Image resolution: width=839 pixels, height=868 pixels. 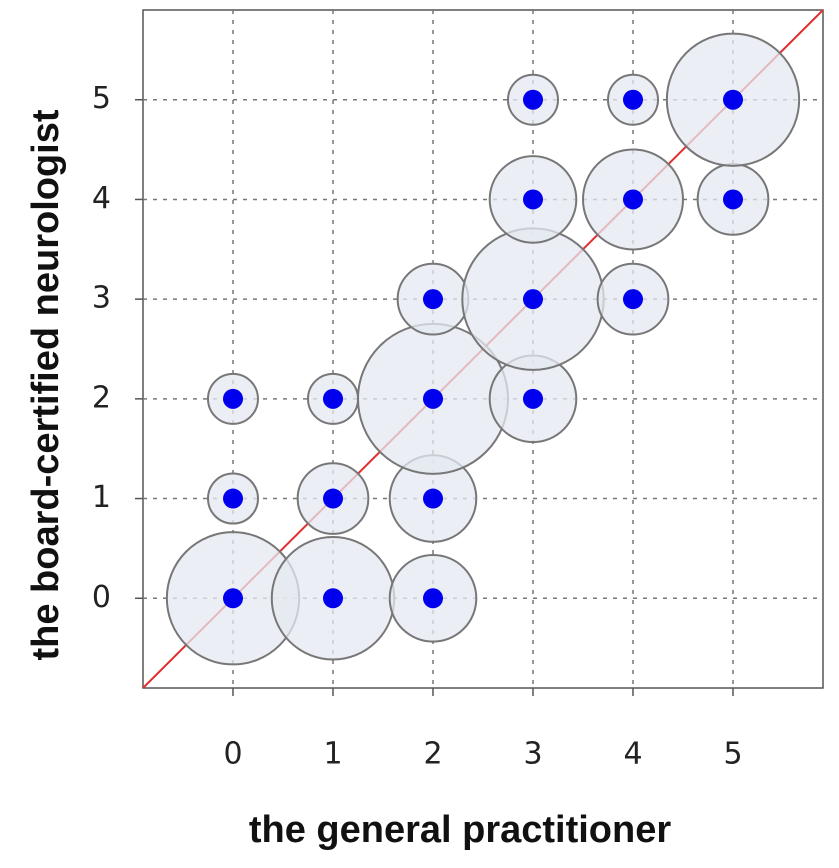 What do you see at coordinates (632, 754) in the screenshot?
I see `x-tick-label: 4` at bounding box center [632, 754].